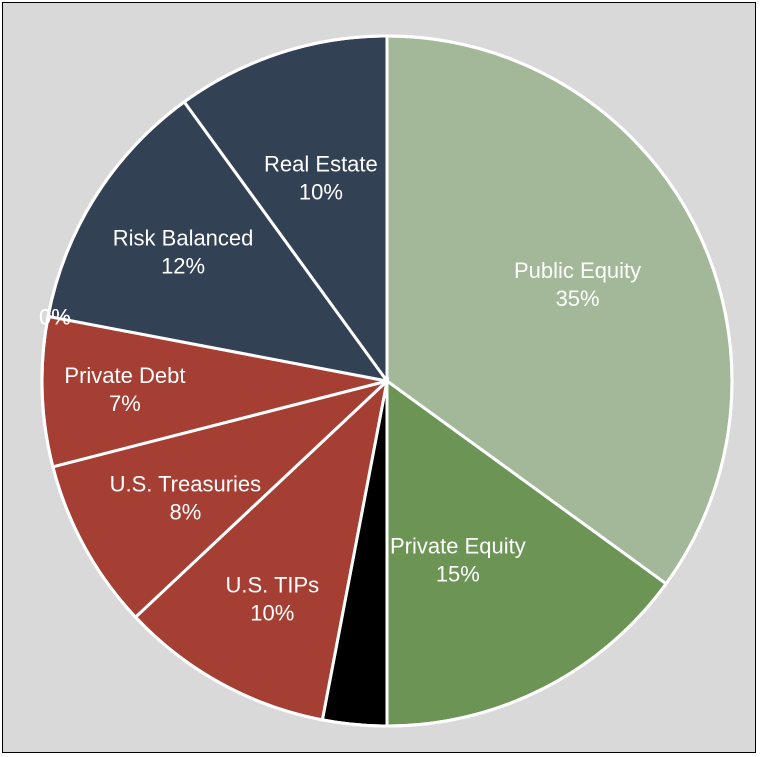 This screenshot has width=760, height=757. What do you see at coordinates (321, 178) in the screenshot?
I see `slice-label-real-estate-9: Real Estate 10%` at bounding box center [321, 178].